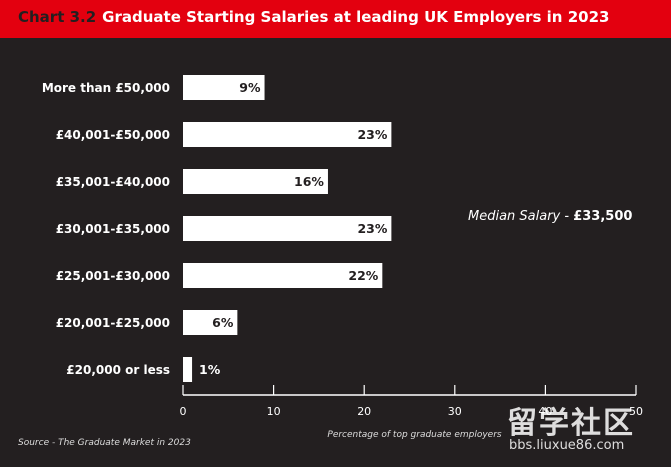 This screenshot has width=671, height=467. I want to click on category-label: £25,001-£30,000, so click(113, 276).